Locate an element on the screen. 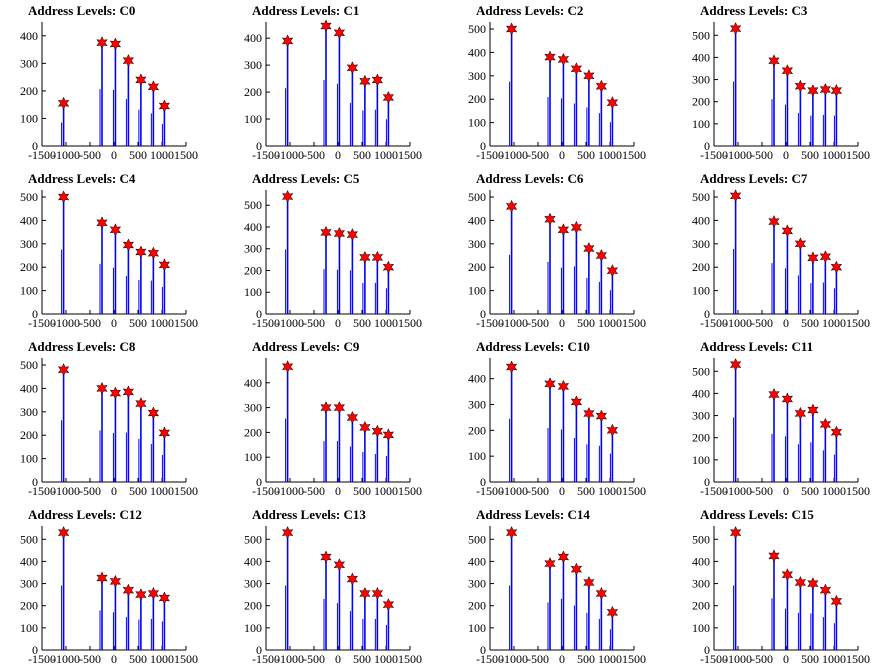  x-tick-label: -500 is located at coordinates (762, 491).